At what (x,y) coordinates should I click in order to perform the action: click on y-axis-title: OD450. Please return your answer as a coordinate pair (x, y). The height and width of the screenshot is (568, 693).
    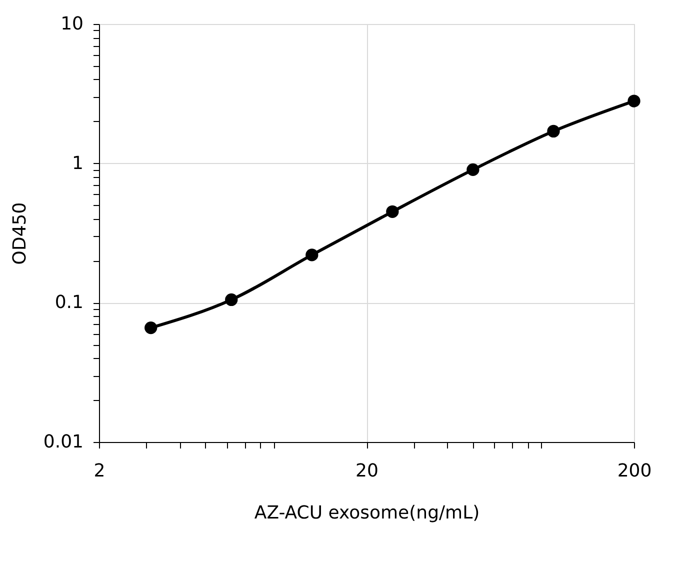
    Looking at the image, I should click on (19, 233).